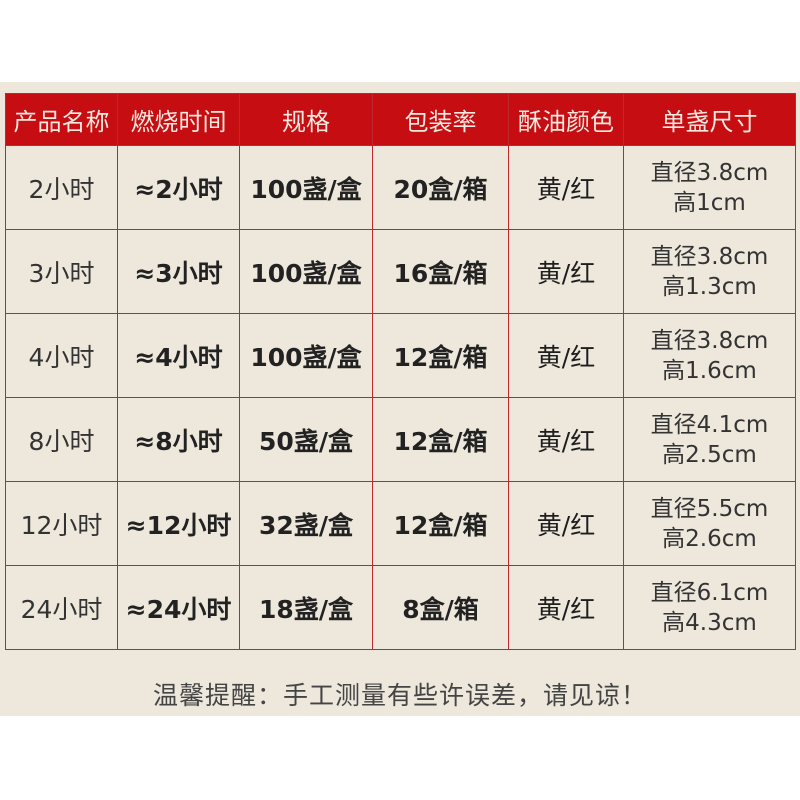  I want to click on product-name-cell: 3小时, so click(61, 271).